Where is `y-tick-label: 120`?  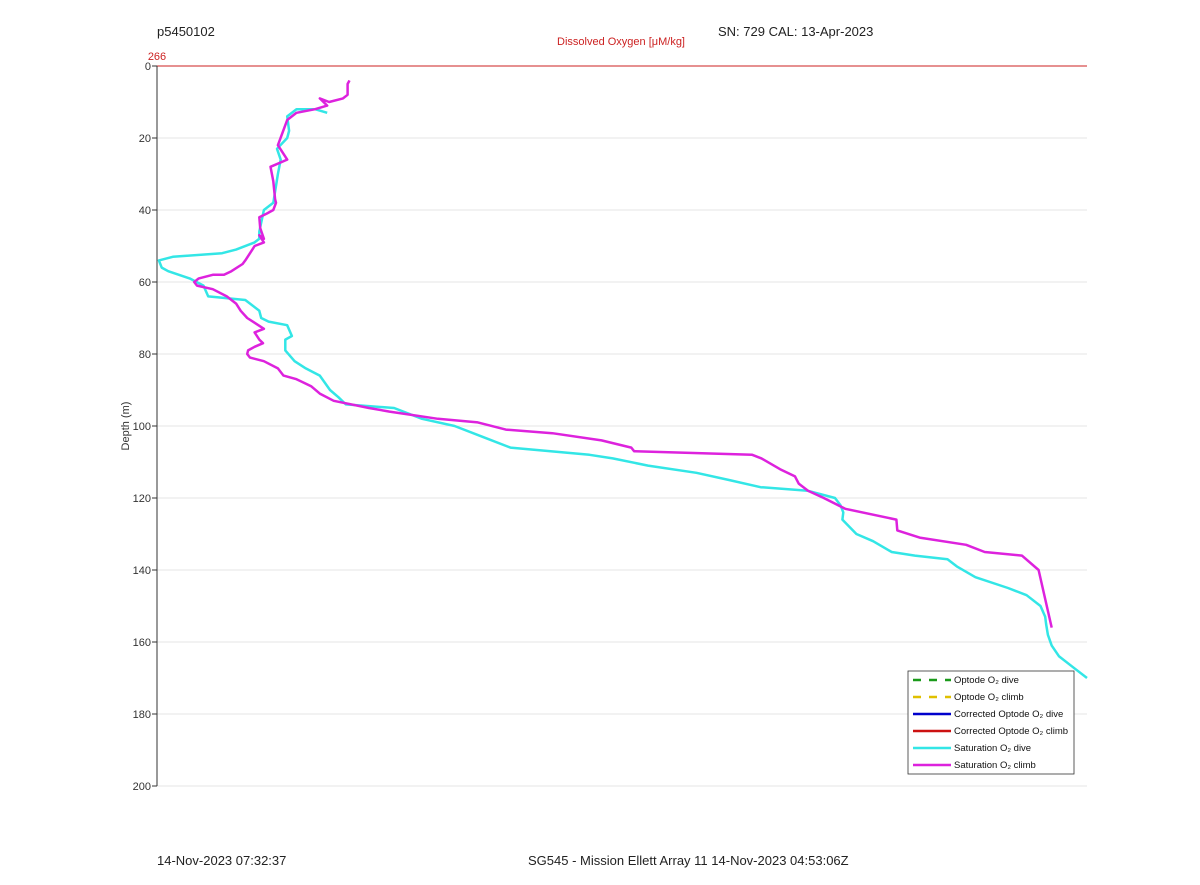 y-tick-label: 120 is located at coordinates (142, 499).